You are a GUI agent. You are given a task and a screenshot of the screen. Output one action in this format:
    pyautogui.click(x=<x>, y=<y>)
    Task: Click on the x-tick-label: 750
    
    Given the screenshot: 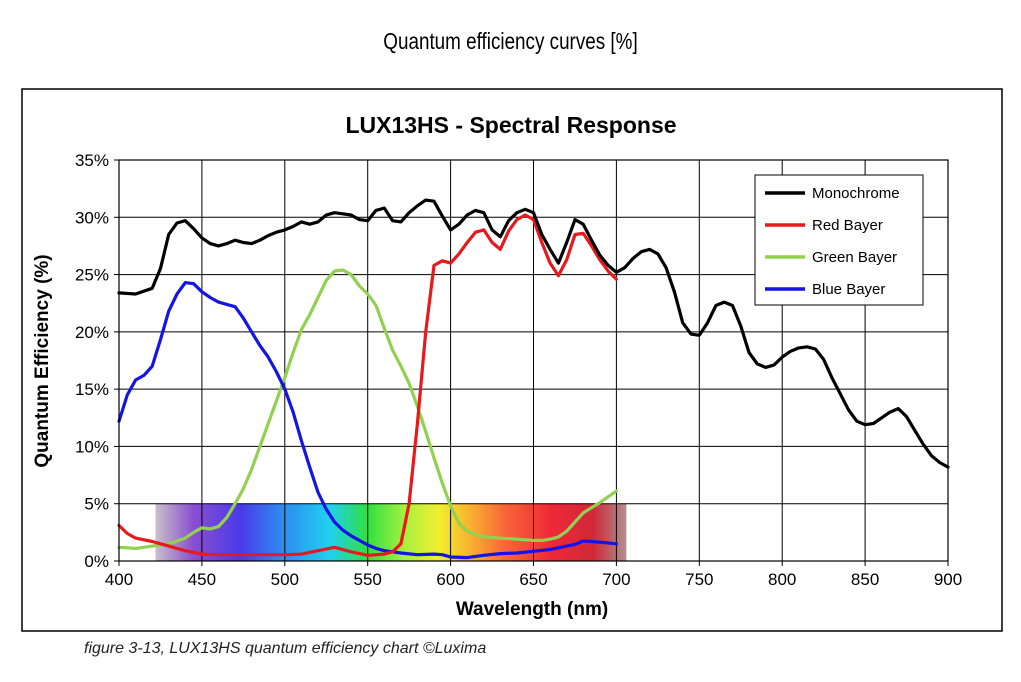 What is the action you would take?
    pyautogui.click(x=699, y=579)
    